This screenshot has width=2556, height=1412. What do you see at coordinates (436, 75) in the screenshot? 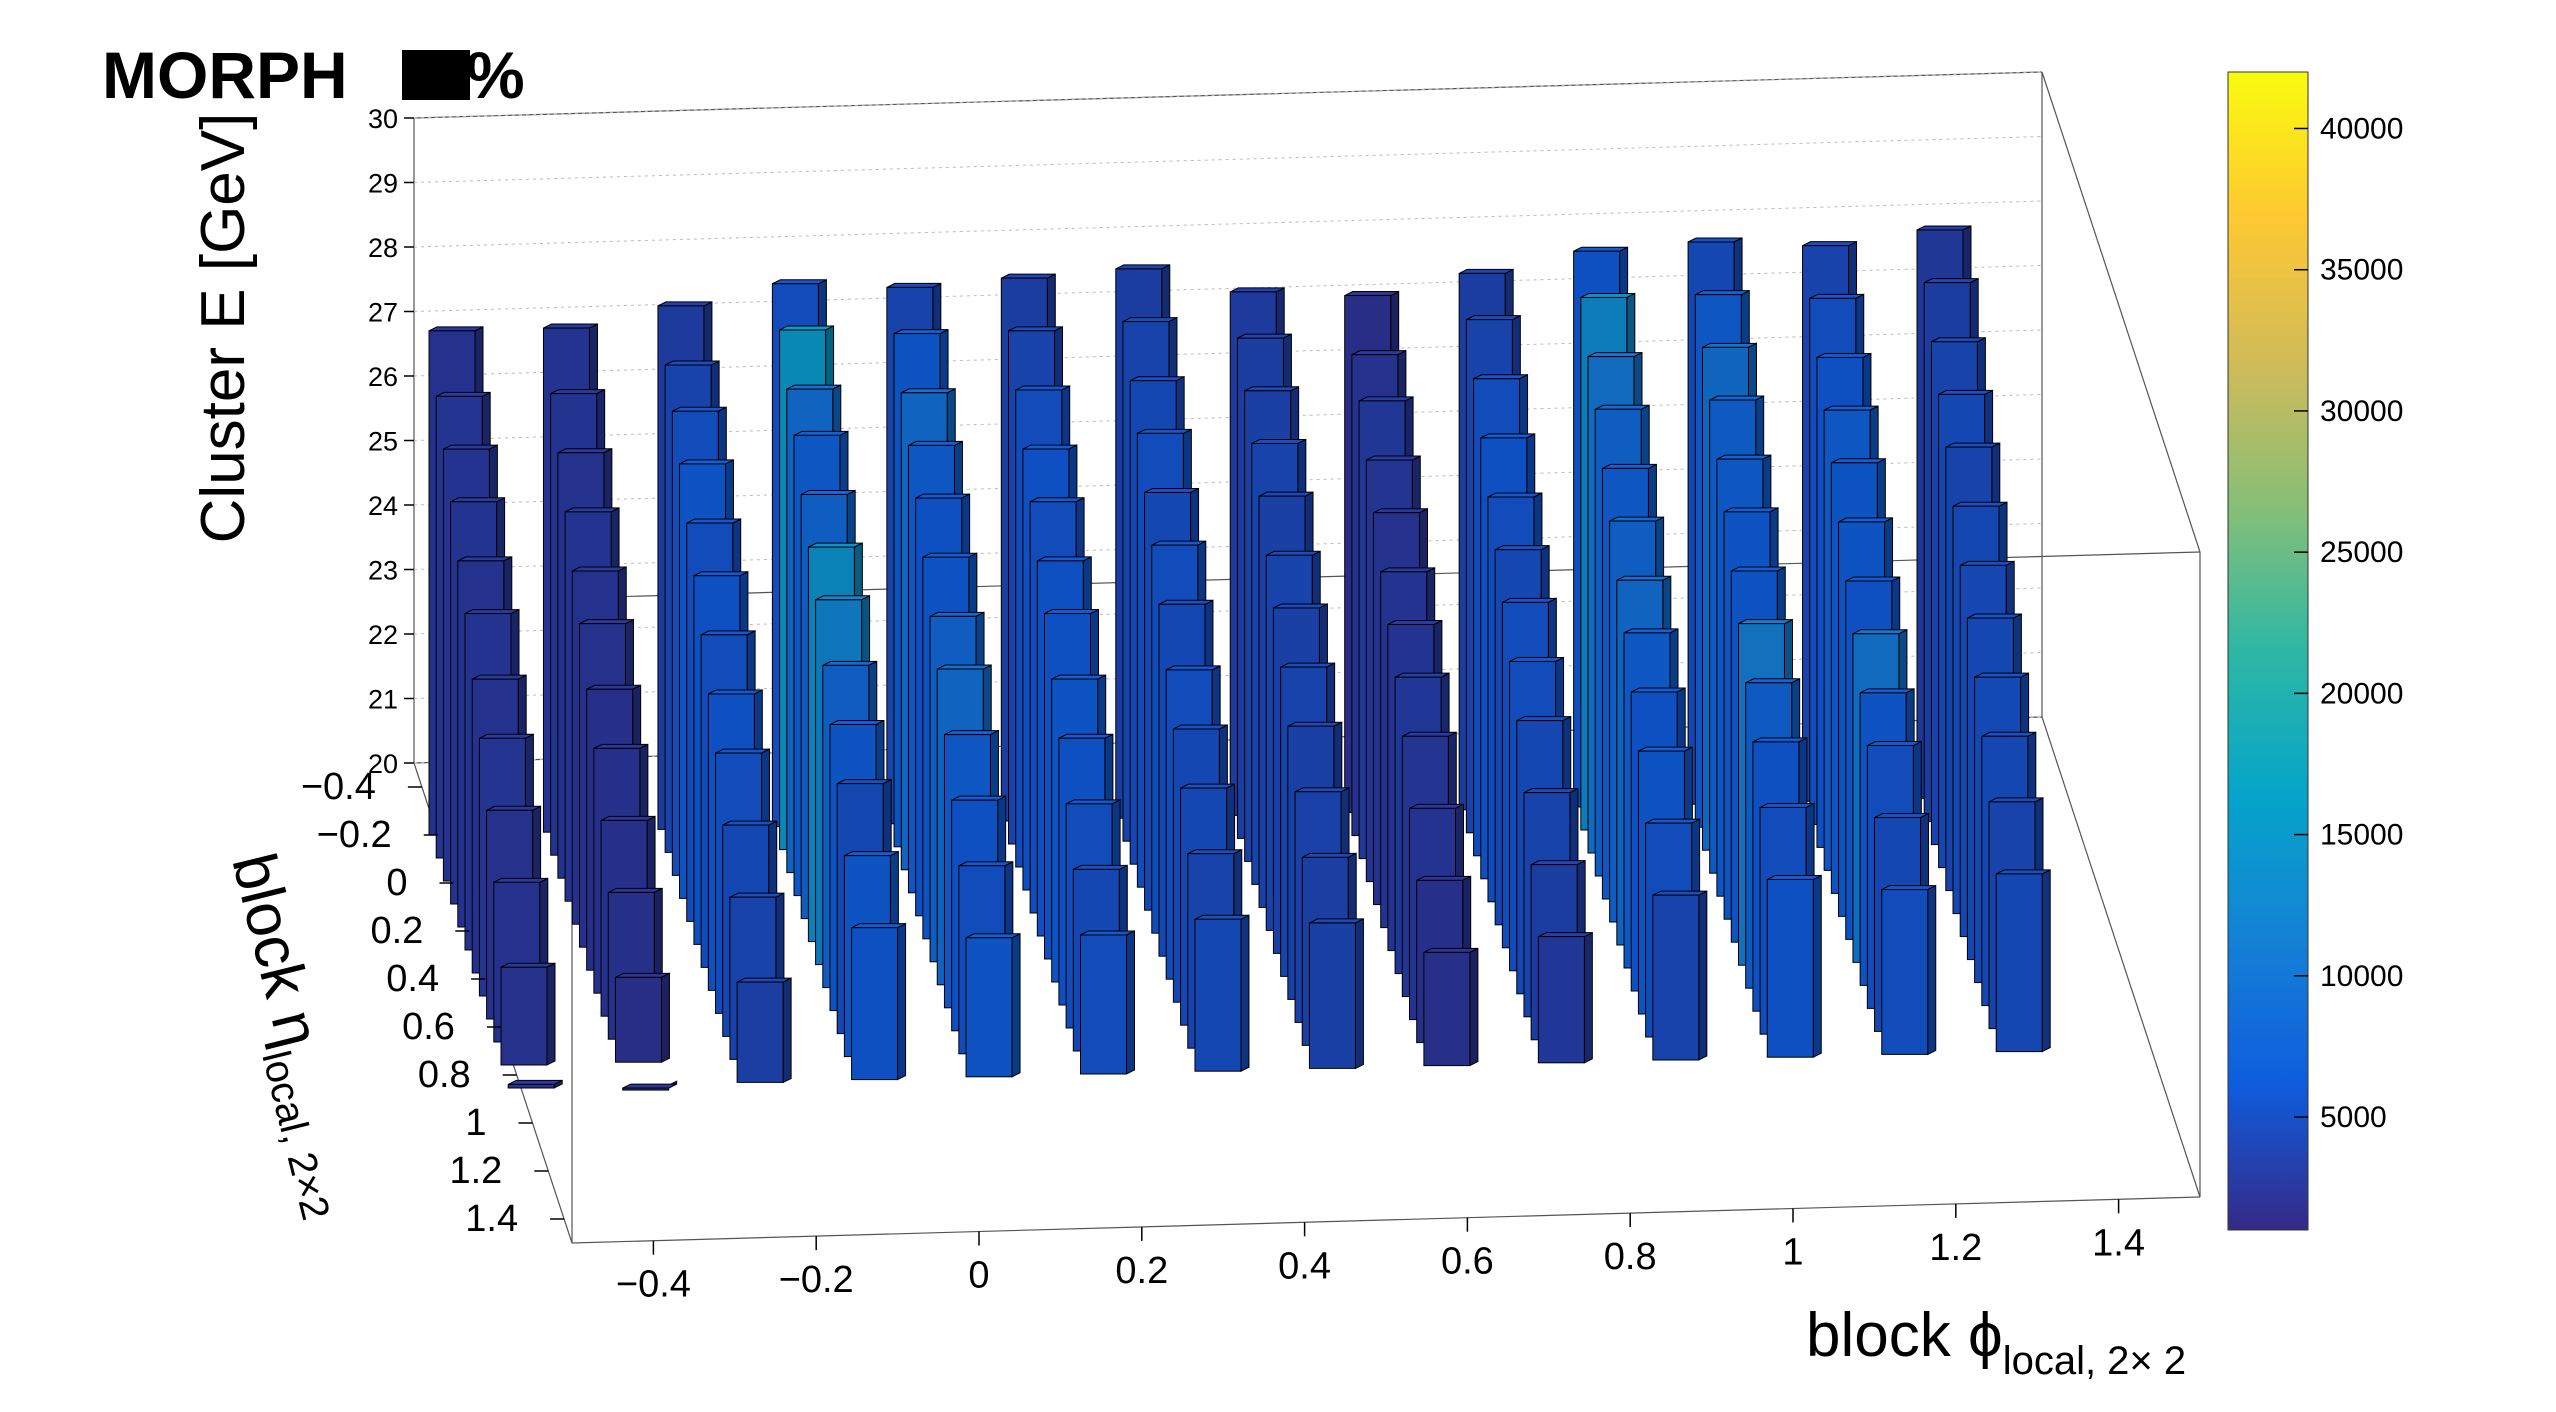
I see `redacted-value-block` at bounding box center [436, 75].